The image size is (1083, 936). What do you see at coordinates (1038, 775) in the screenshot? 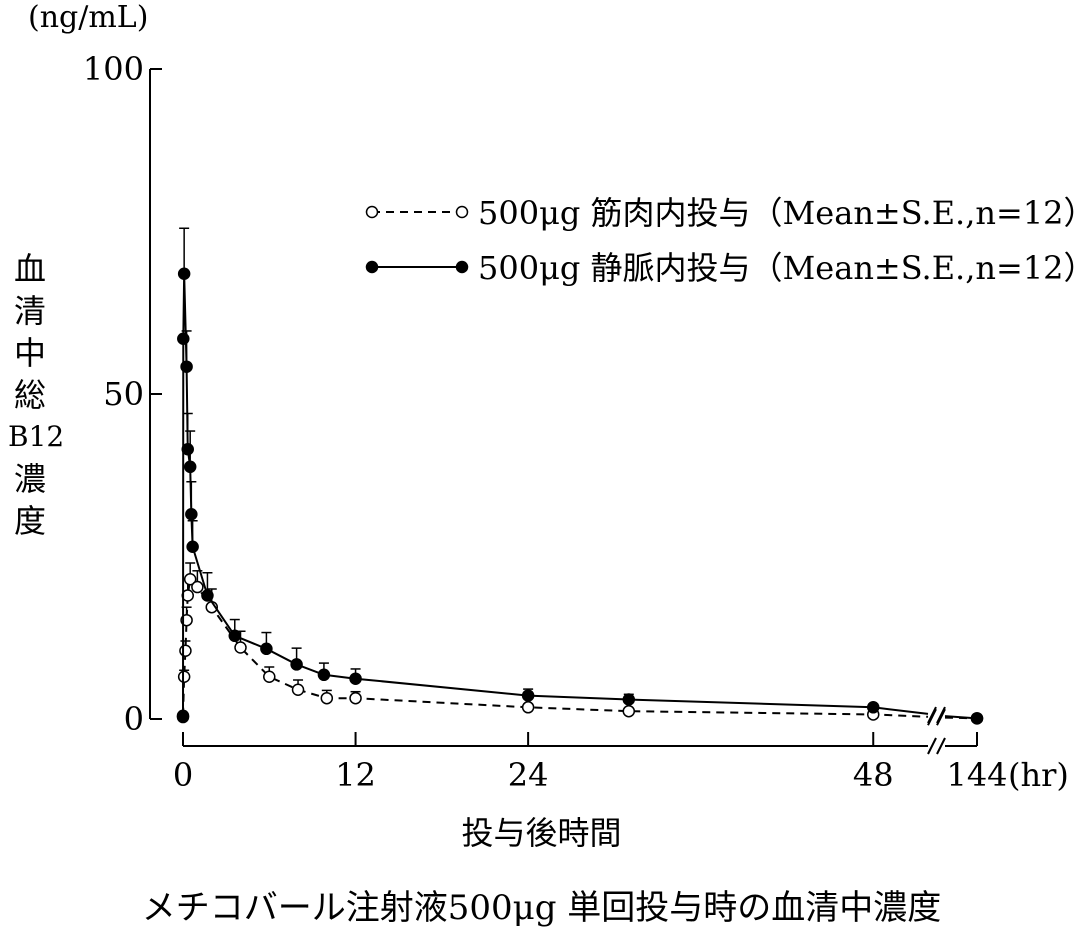
I see `x-unit-label: (hr)` at bounding box center [1038, 775].